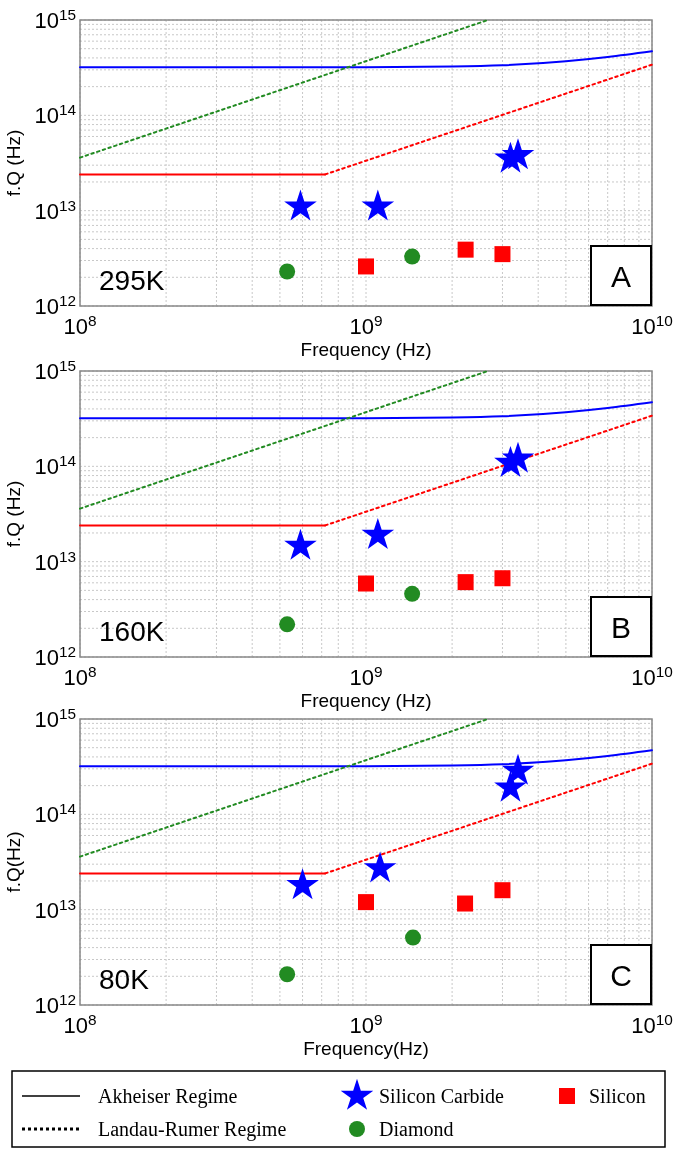  What do you see at coordinates (621, 627) in the screenshot?
I see `annotation: B` at bounding box center [621, 627].